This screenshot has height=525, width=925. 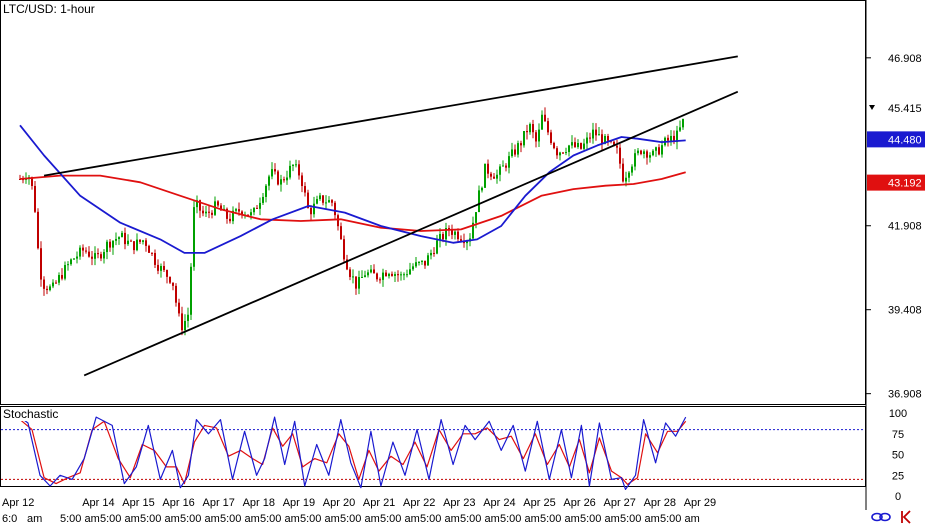 I want to click on date-label: Apr 22, so click(x=419, y=503).